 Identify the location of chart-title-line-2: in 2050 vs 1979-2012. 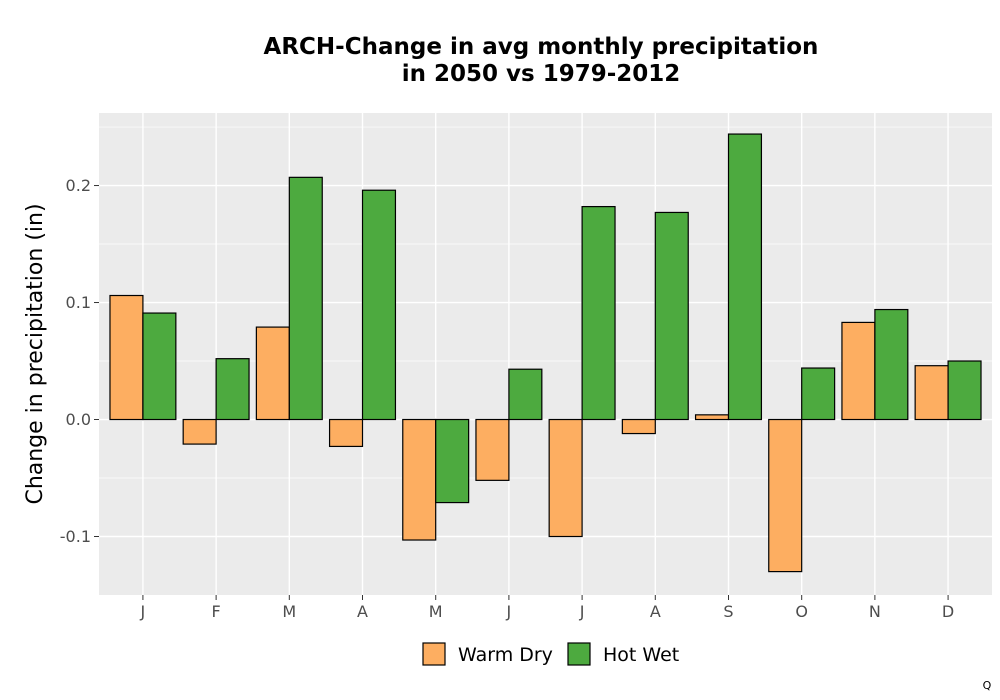
(541, 74).